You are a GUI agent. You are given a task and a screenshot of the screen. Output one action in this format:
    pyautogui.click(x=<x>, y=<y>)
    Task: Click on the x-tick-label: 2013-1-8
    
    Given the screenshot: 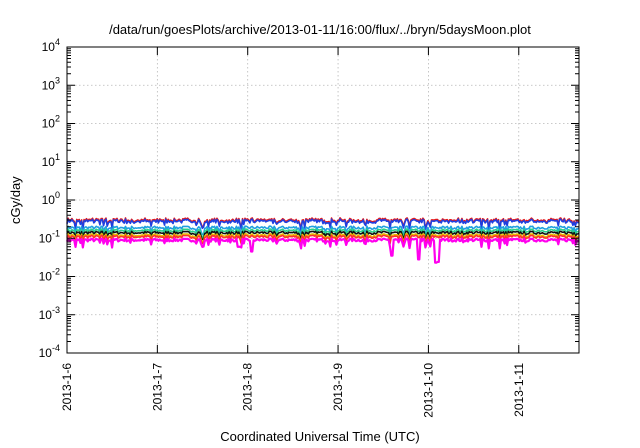 What is the action you would take?
    pyautogui.click(x=248, y=387)
    